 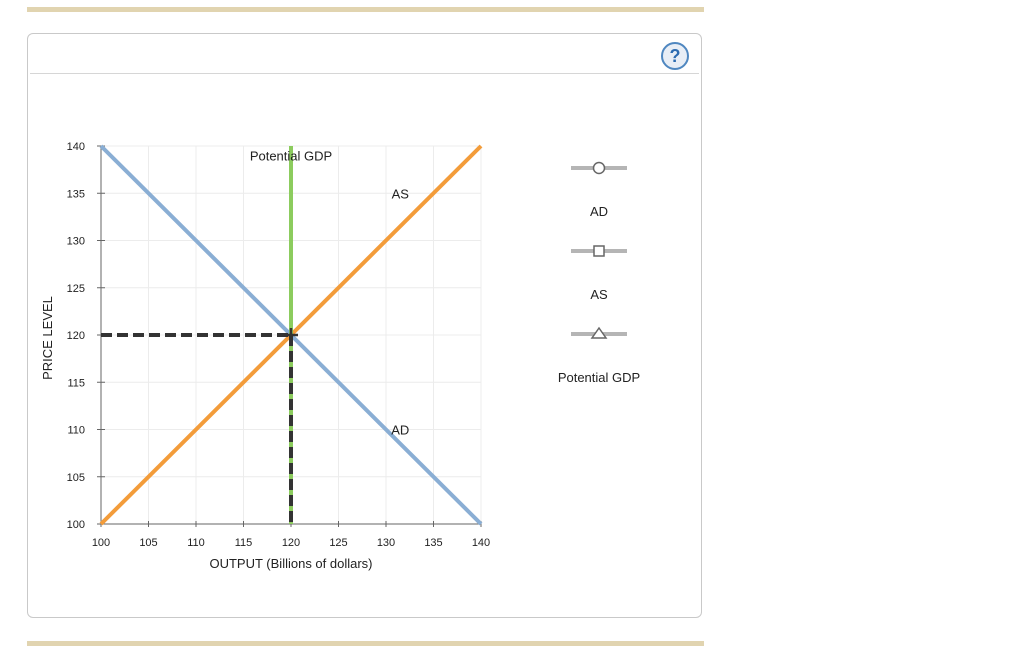 What do you see at coordinates (599, 332) in the screenshot?
I see `legend-triangle-icon` at bounding box center [599, 332].